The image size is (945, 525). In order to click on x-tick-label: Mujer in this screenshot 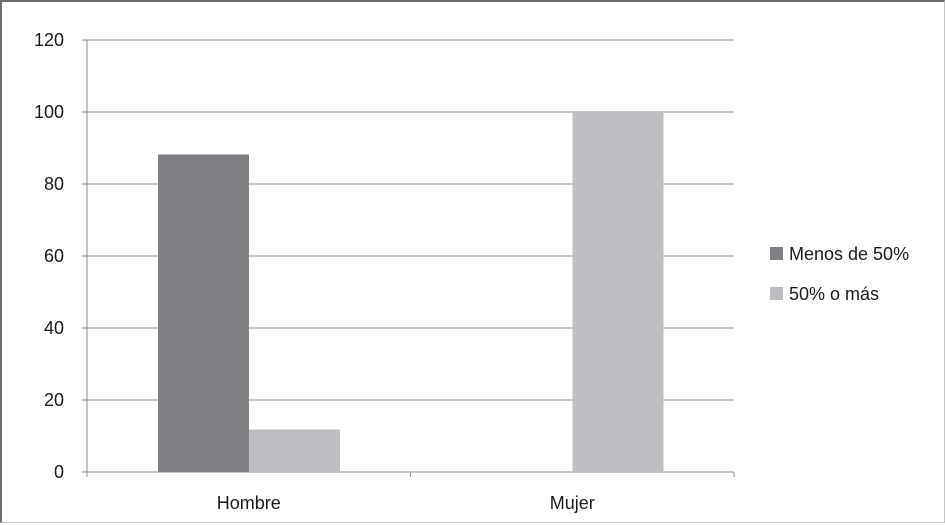, I will do `click(572, 503)`.